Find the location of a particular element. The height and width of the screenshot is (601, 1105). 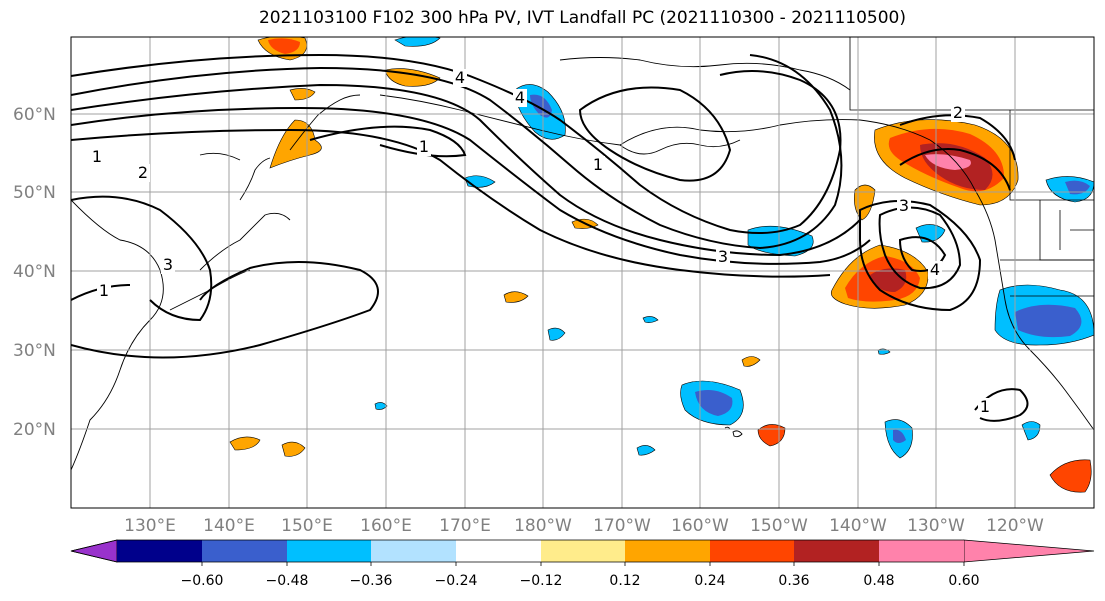

colorbar-extend-right is located at coordinates (1029, 551).